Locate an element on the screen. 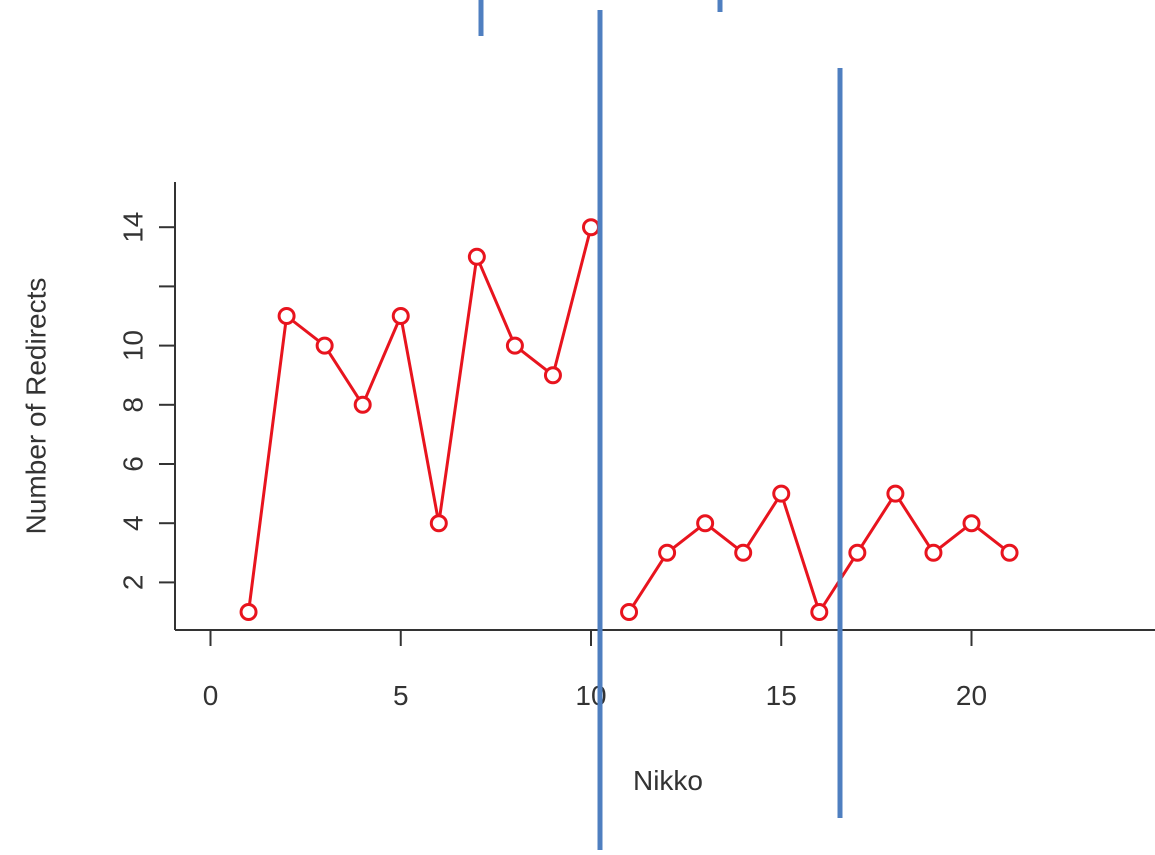 The height and width of the screenshot is (855, 1155). x-axis-label: Nikko is located at coordinates (668, 780).